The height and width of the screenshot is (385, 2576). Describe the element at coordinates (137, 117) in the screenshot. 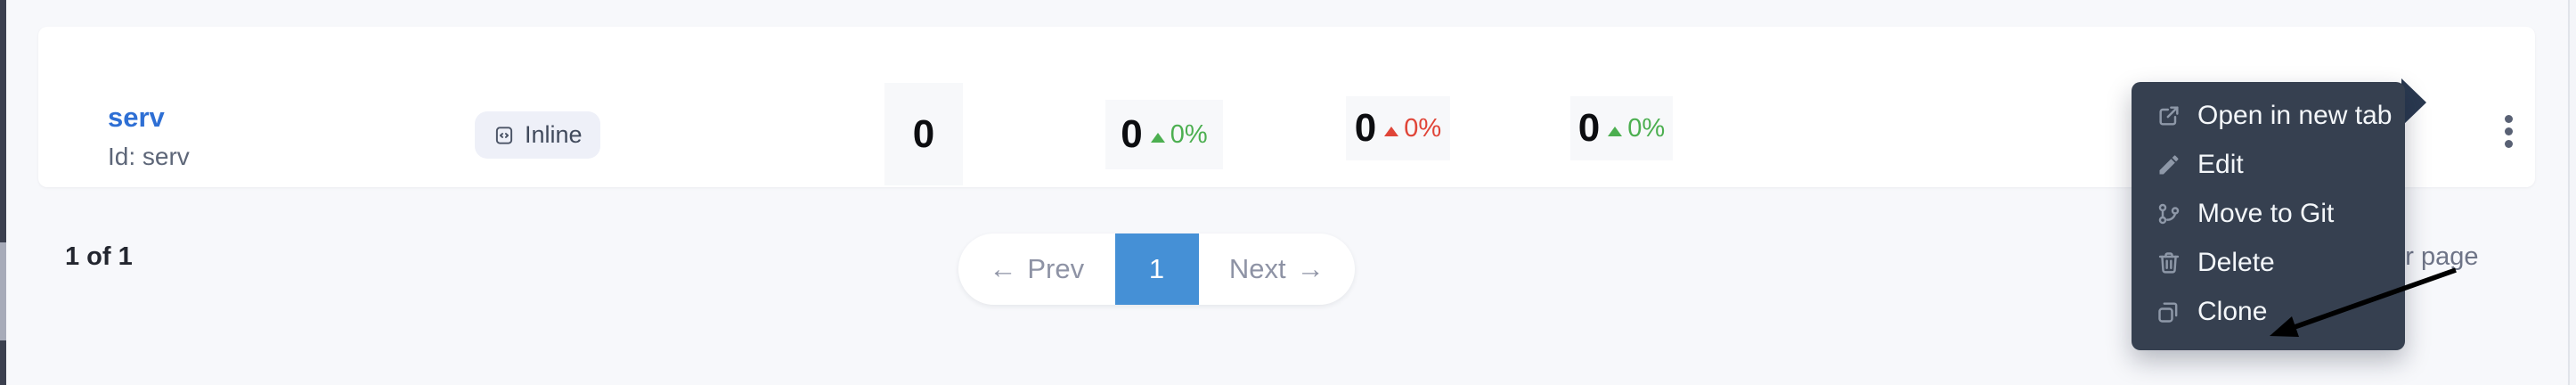

I see `app-title-link: serv` at that location.